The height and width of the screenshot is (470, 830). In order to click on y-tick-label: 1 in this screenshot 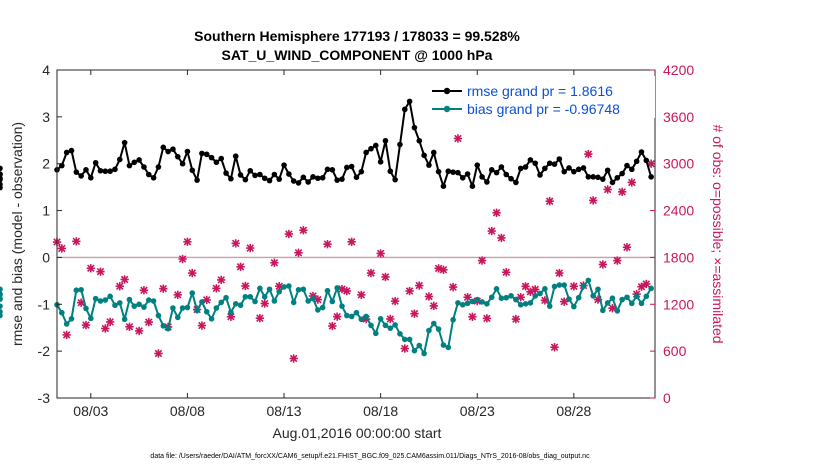, I will do `click(46, 211)`.